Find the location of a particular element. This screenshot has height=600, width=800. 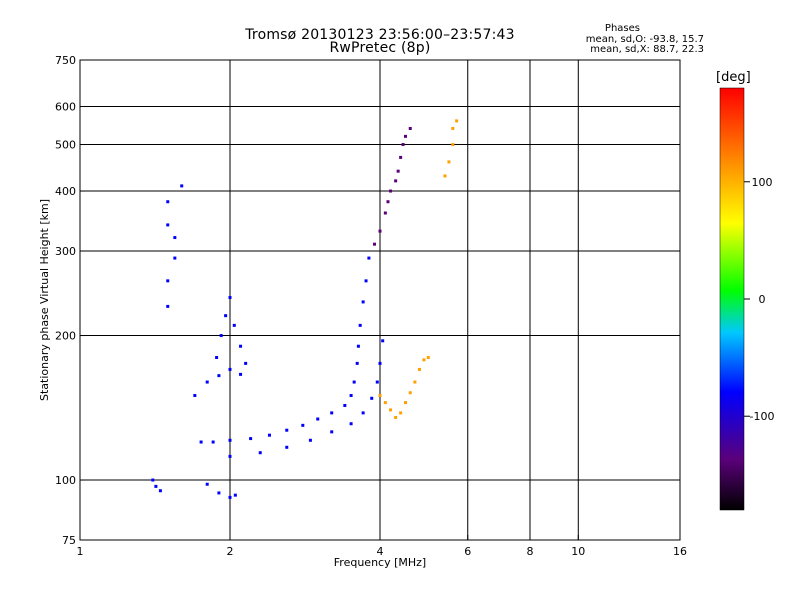

x-tick-label: 1 is located at coordinates (80, 551).